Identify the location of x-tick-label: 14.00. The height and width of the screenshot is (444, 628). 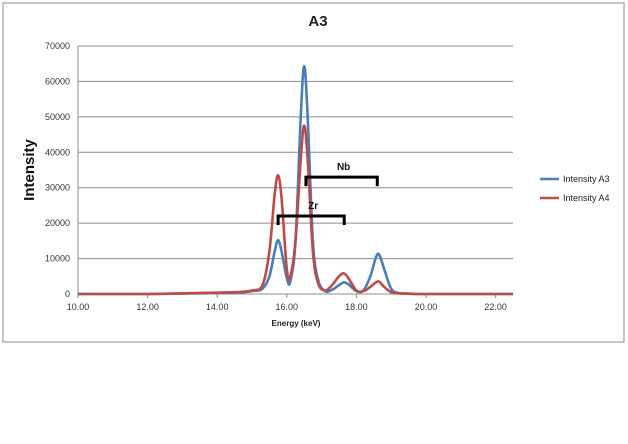
(217, 307).